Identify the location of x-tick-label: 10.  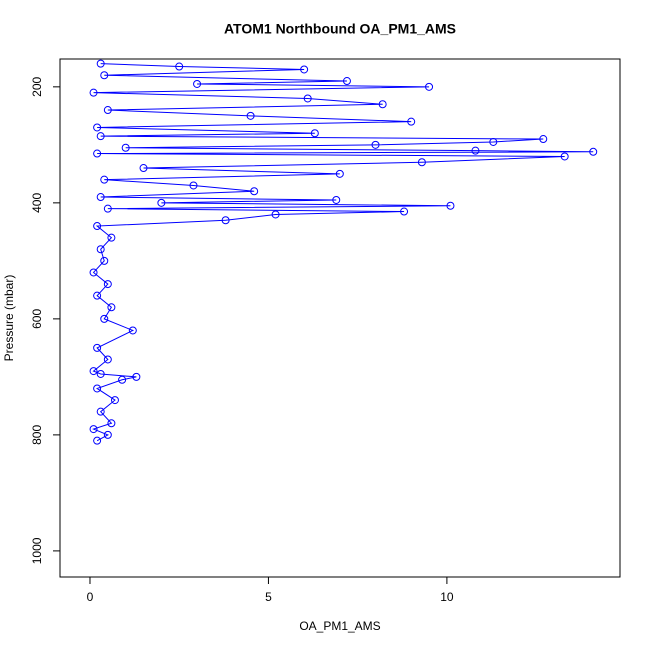
(447, 597).